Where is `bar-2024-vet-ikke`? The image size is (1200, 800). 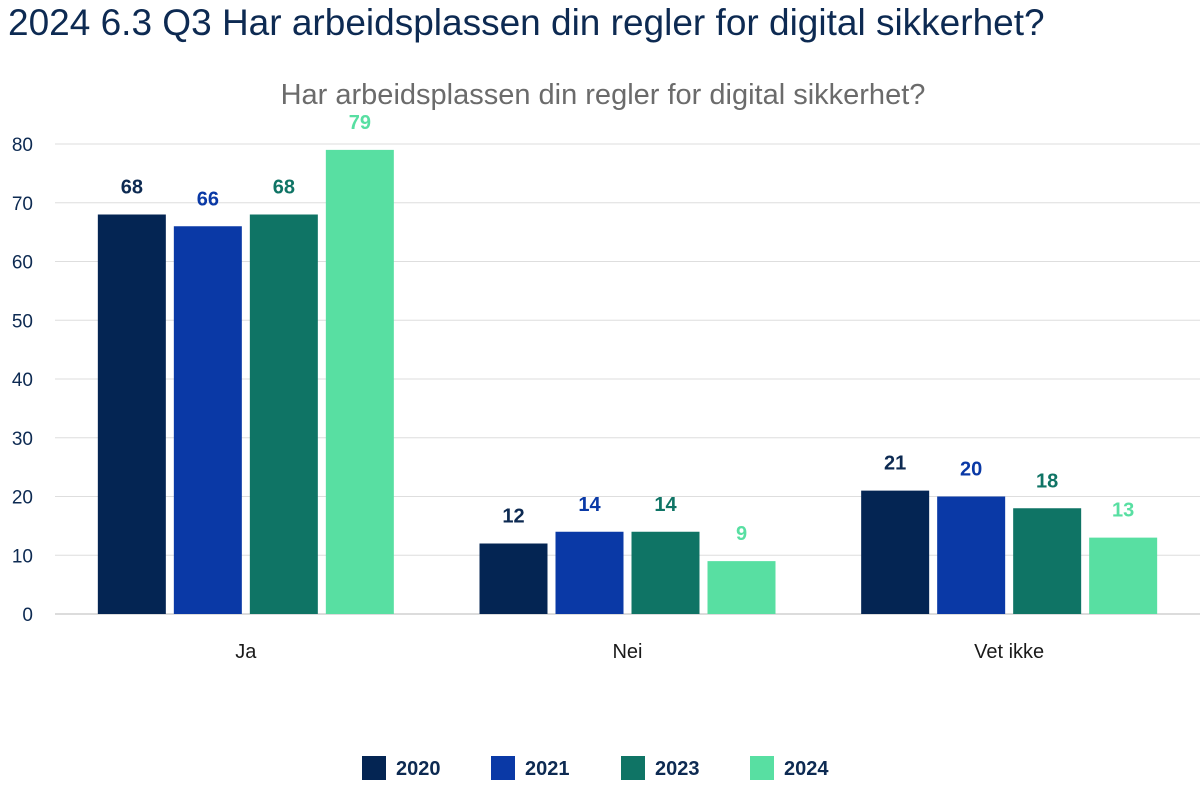
bar-2024-vet-ikke is located at coordinates (1123, 575).